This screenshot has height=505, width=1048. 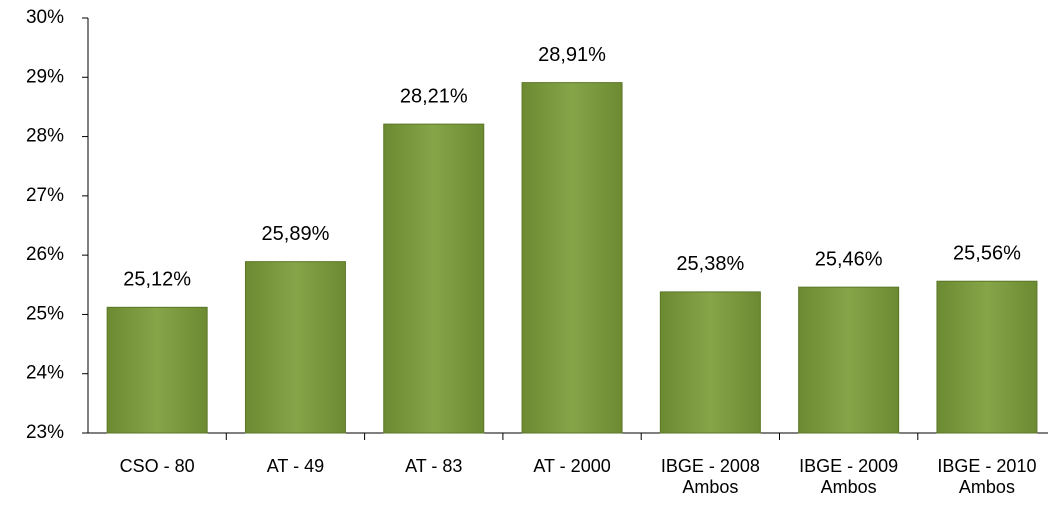 What do you see at coordinates (45, 136) in the screenshot?
I see `y-tick-label: 28%` at bounding box center [45, 136].